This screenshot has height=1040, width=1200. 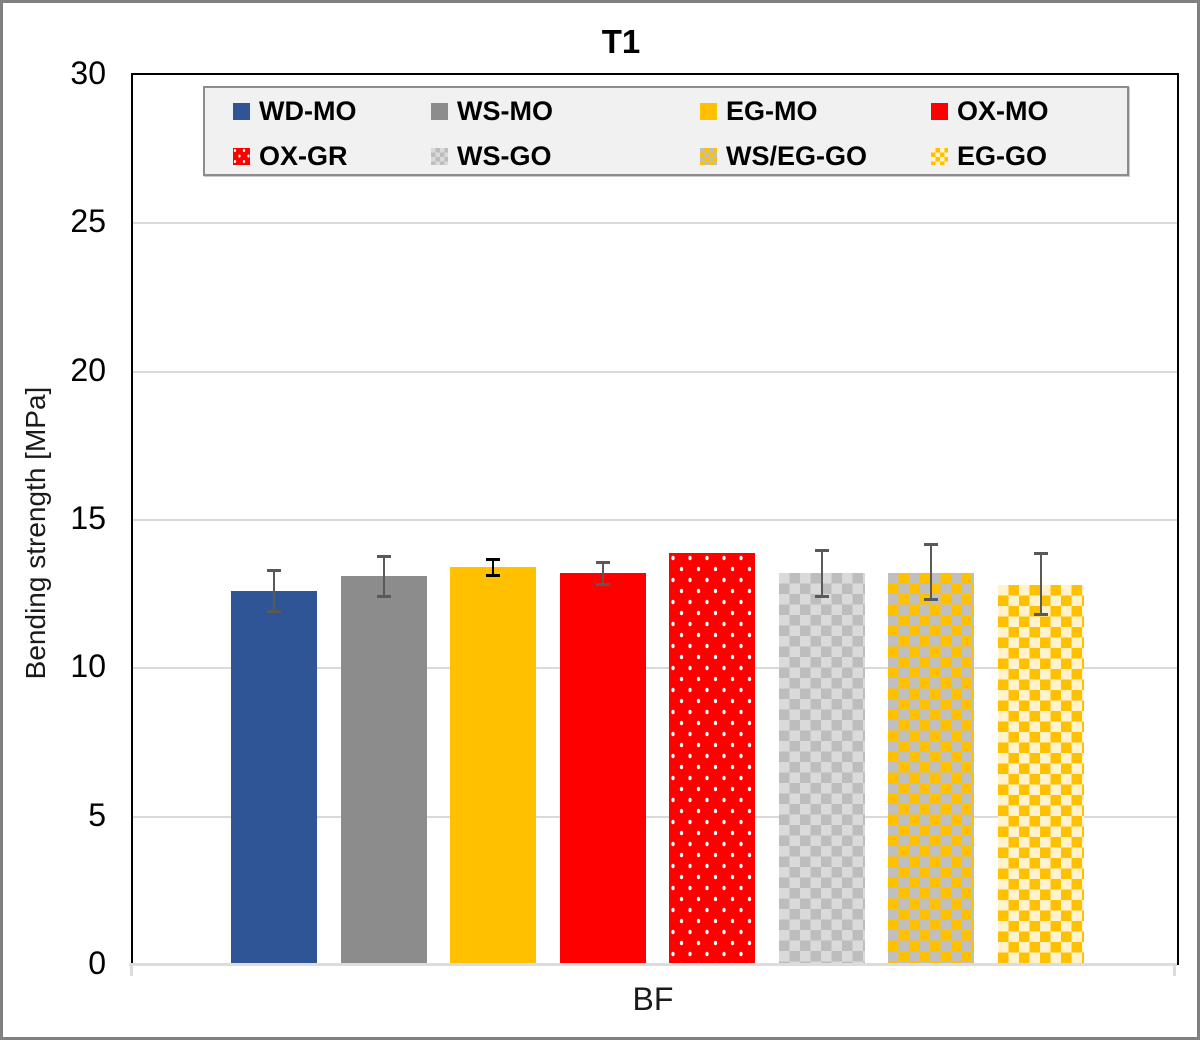 I want to click on y-tick-label-5: 5, so click(x=97, y=814).